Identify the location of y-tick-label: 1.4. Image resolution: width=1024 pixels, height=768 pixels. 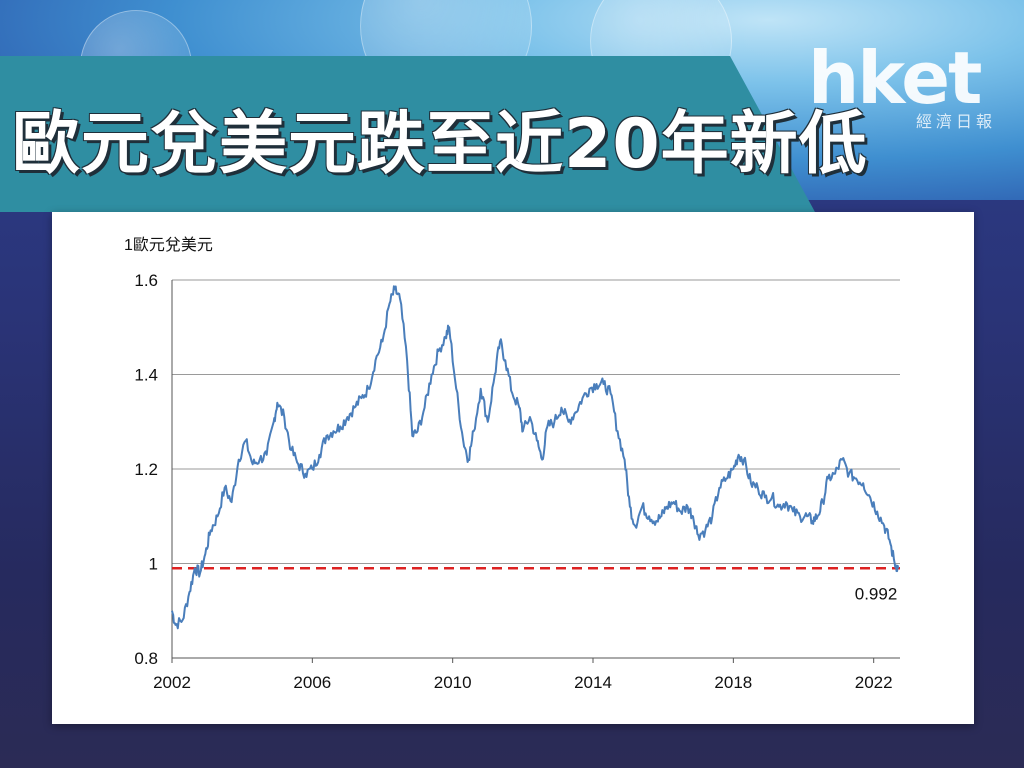
(146, 375).